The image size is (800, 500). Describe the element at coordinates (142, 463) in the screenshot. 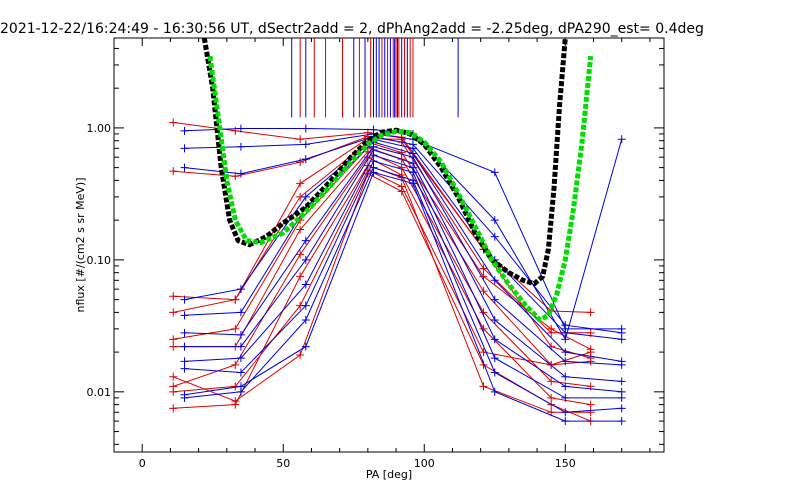

I see `x-tick-label: 0` at that location.